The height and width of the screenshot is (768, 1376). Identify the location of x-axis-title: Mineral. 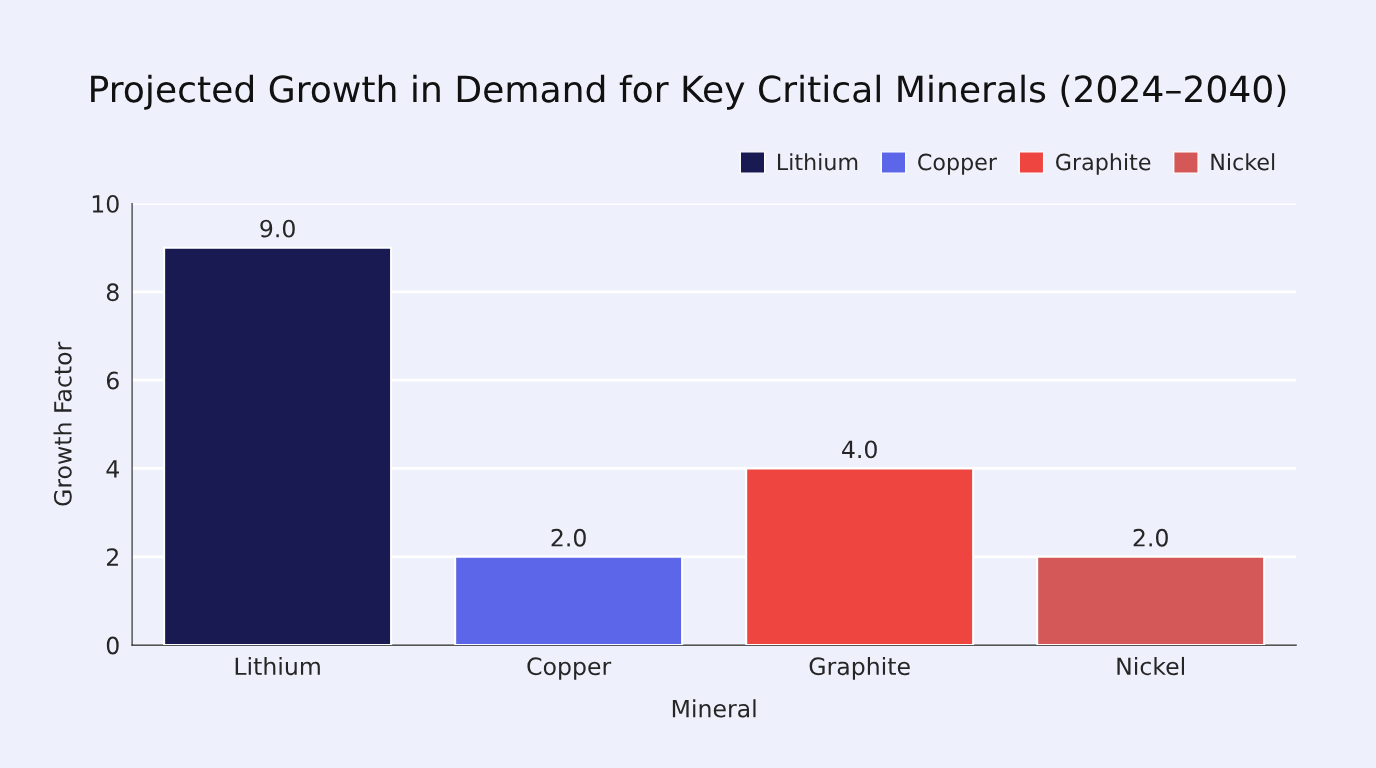
(714, 708).